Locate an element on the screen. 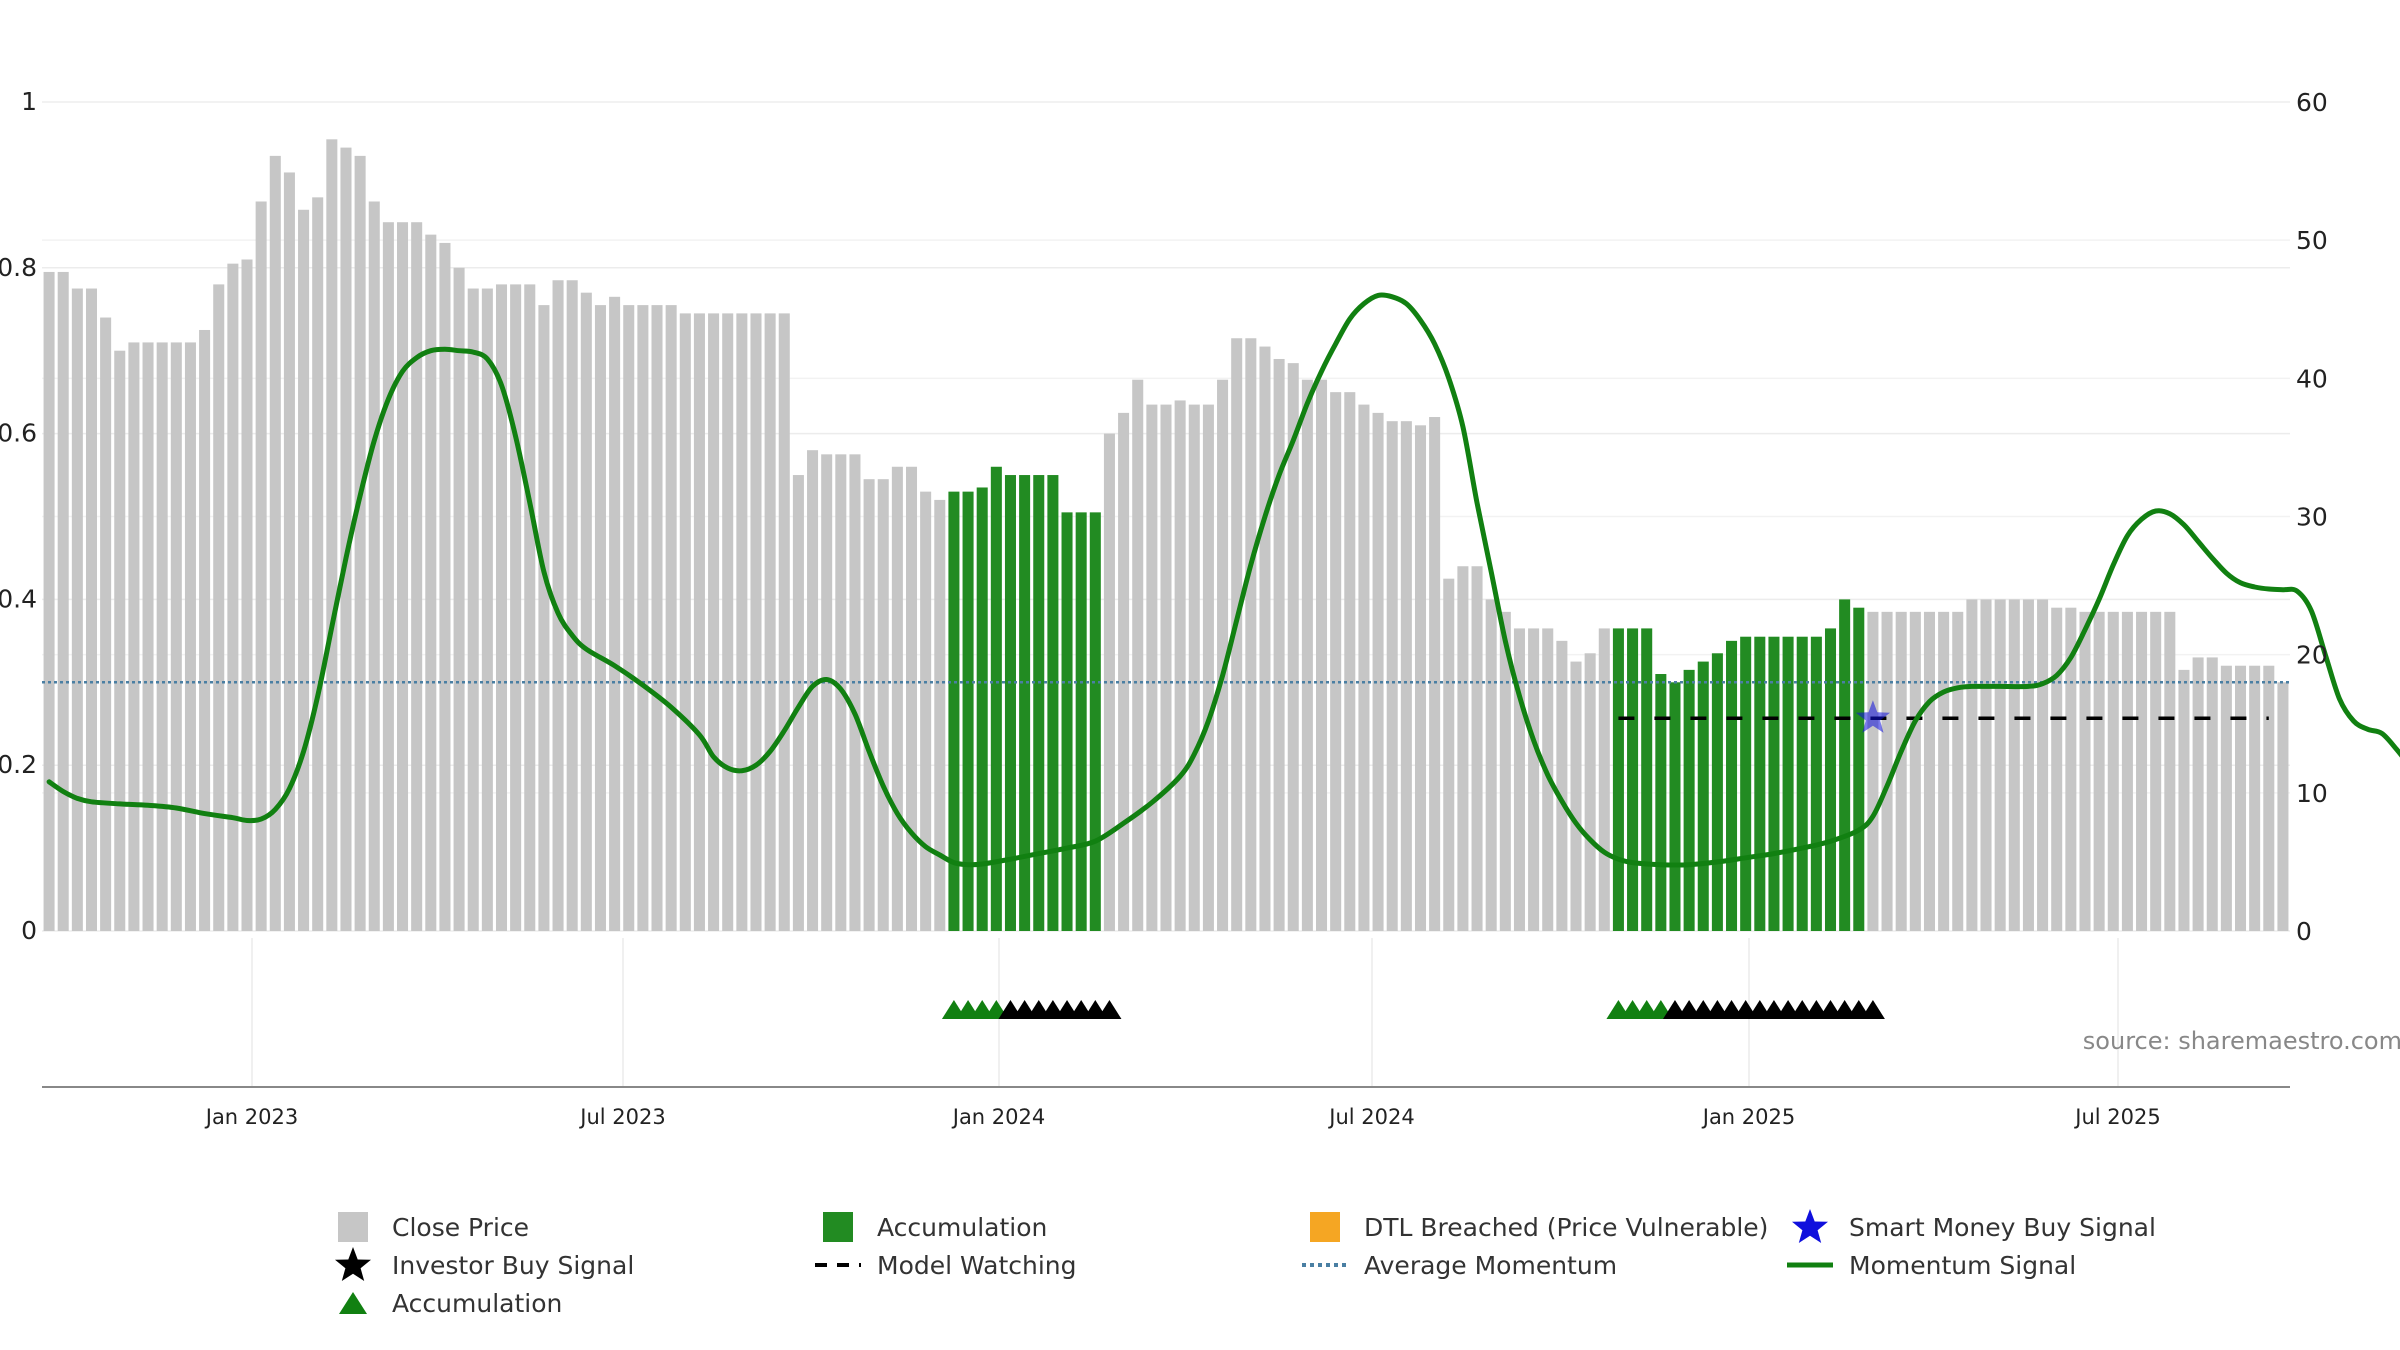 The height and width of the screenshot is (1350, 2400). triangle-icon is located at coordinates (353, 1303).